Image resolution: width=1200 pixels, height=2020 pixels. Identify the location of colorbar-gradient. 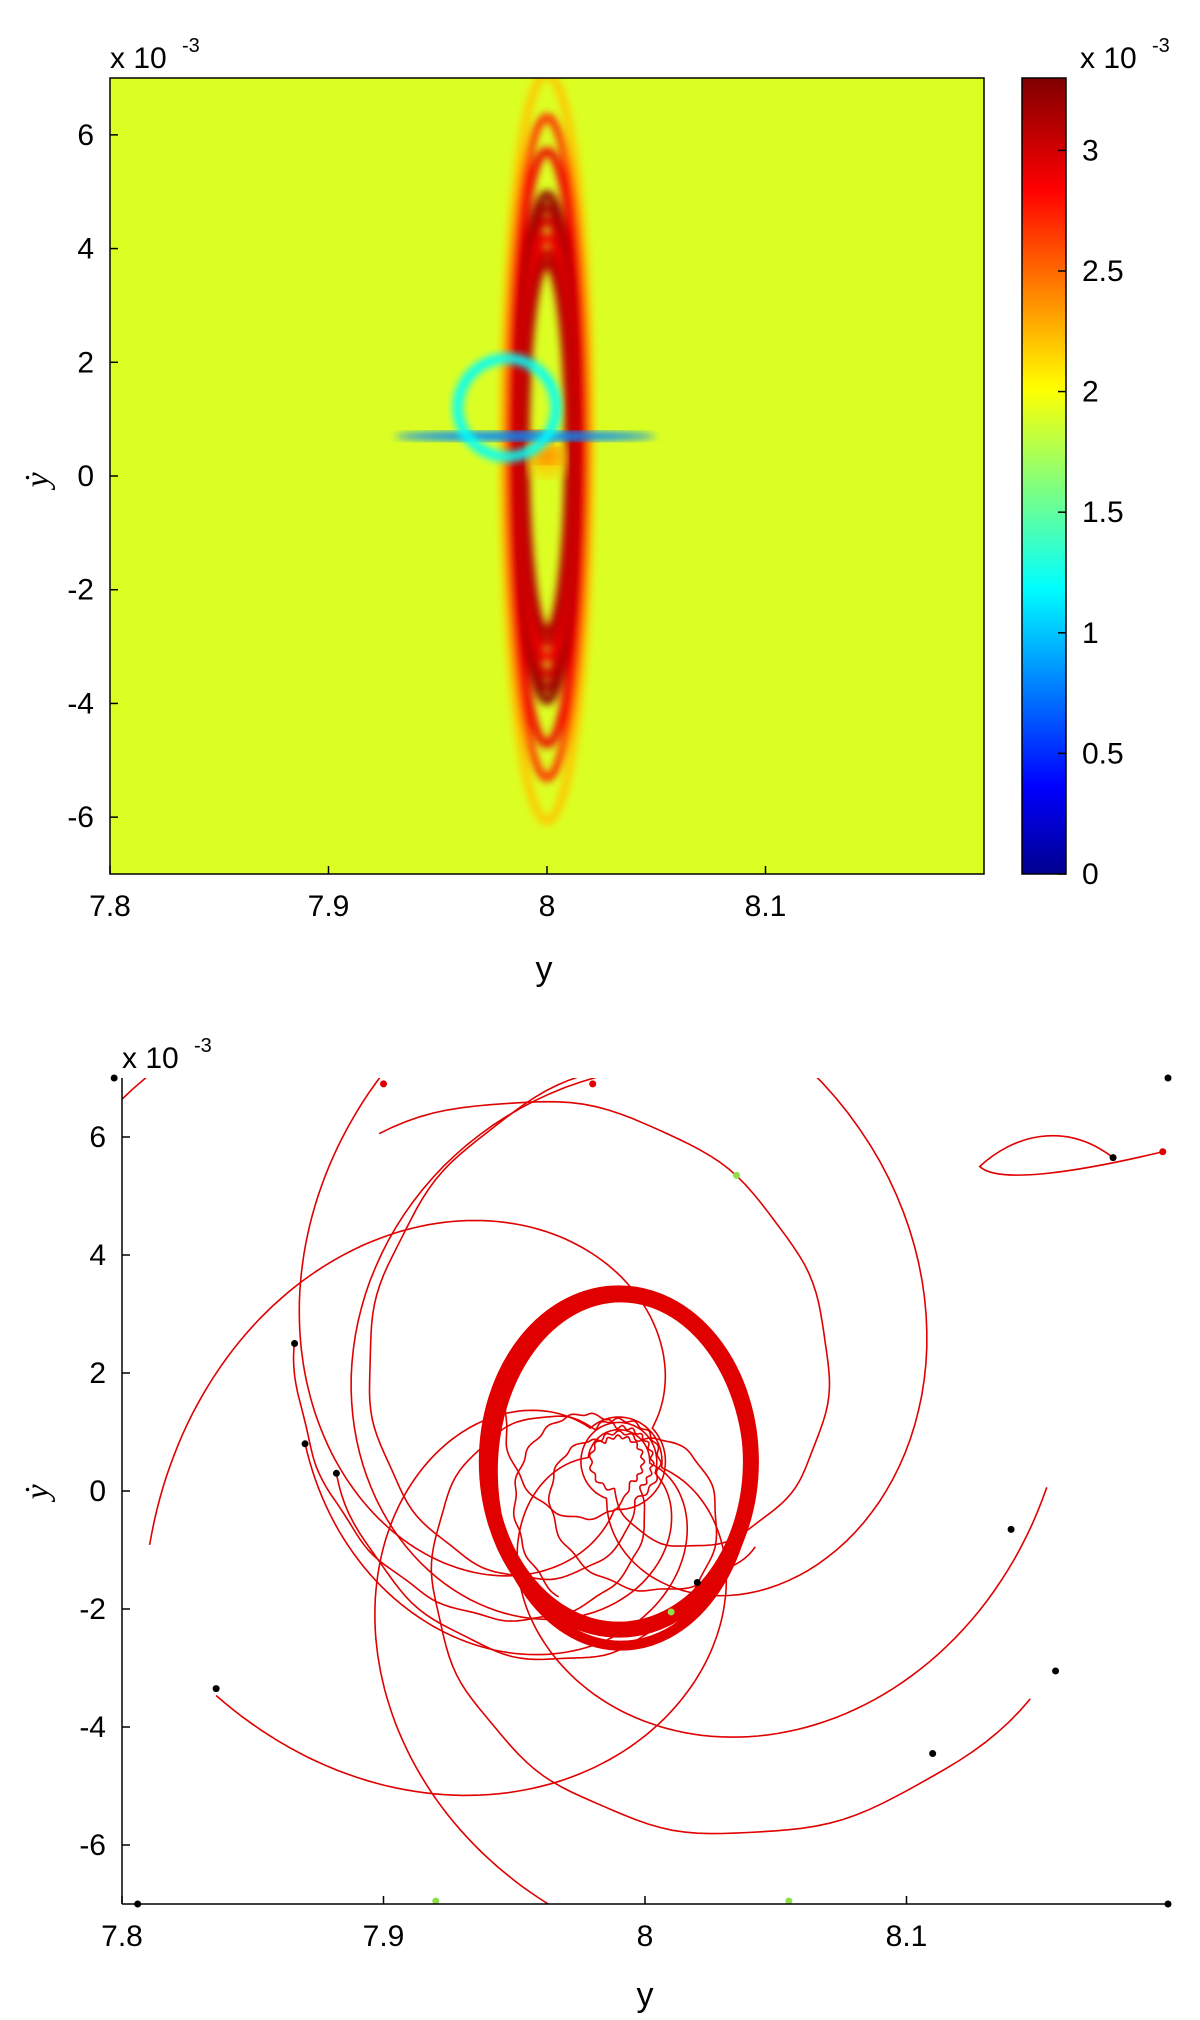
(1044, 476).